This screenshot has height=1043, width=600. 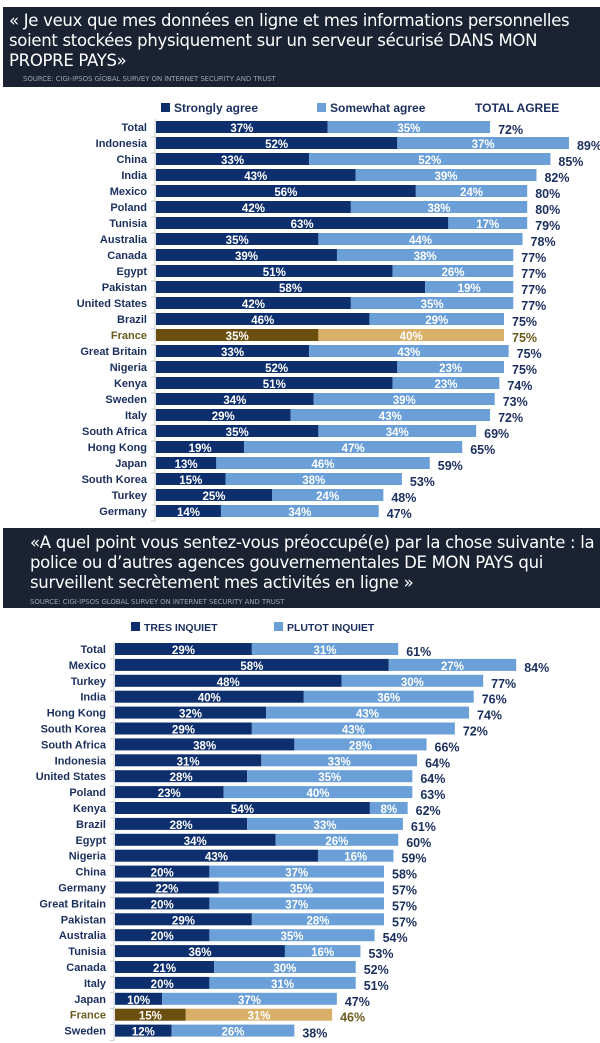 What do you see at coordinates (87, 952) in the screenshot?
I see `category-label: Tunisia` at bounding box center [87, 952].